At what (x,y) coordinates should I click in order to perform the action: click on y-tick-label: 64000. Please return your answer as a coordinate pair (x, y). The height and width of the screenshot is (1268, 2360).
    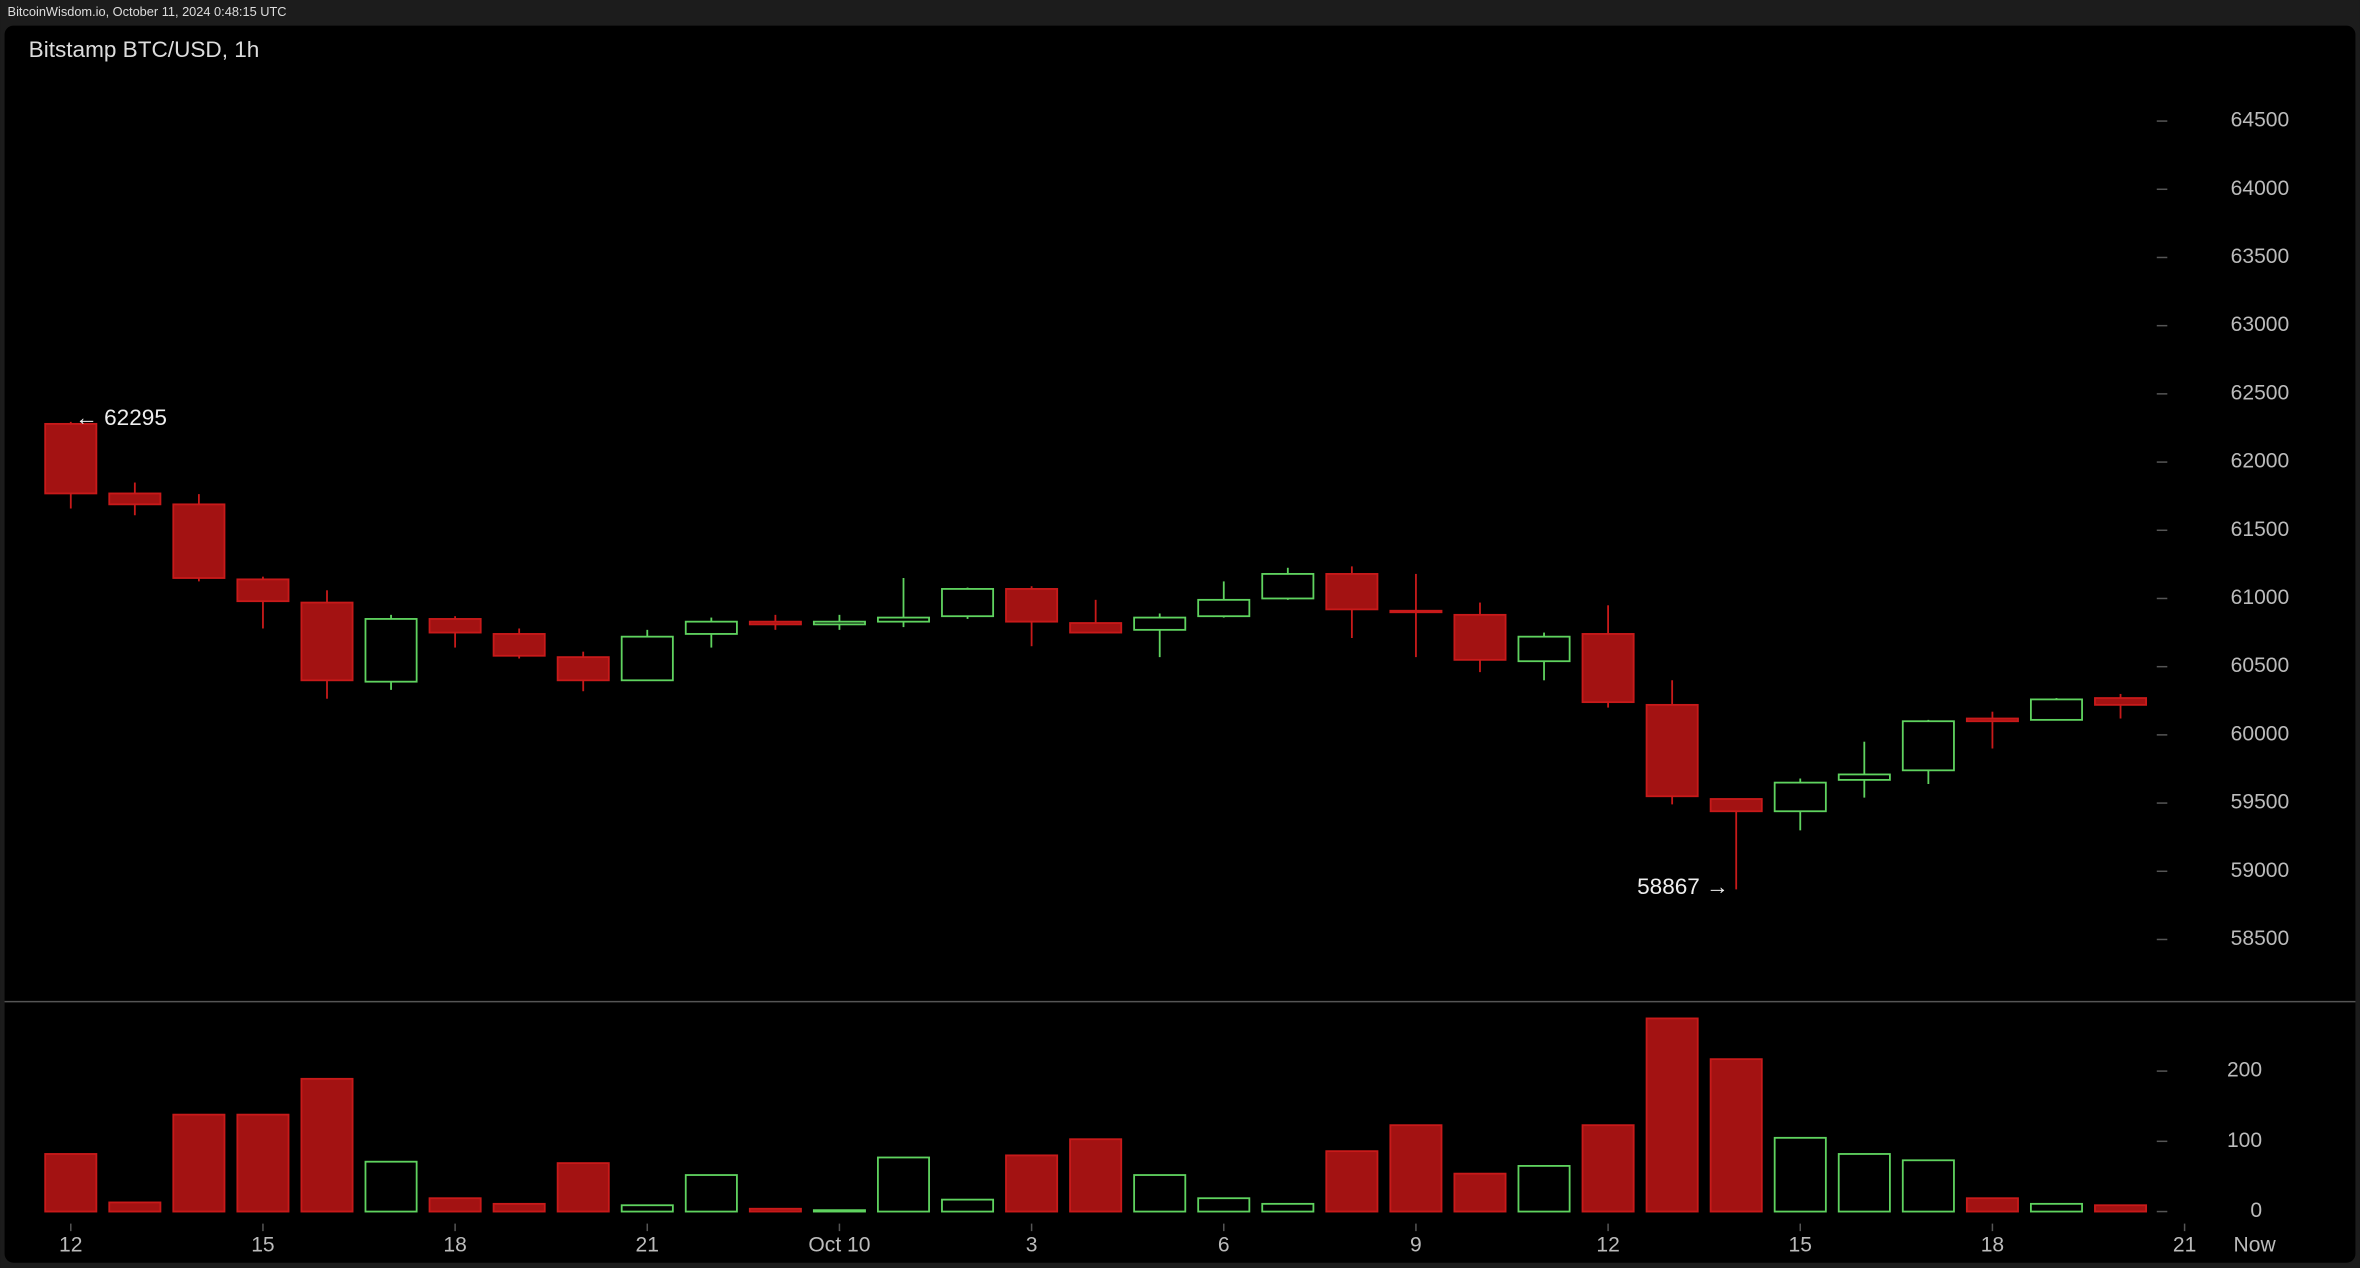
    Looking at the image, I should click on (2260, 188).